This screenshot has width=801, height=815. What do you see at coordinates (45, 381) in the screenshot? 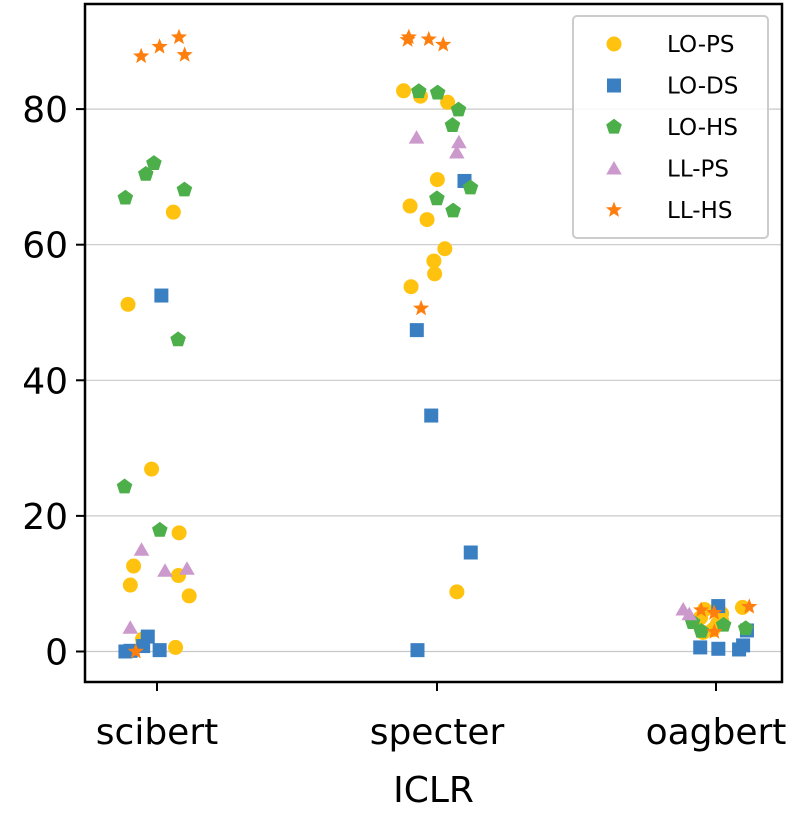
I see `y-tick-label: 40` at bounding box center [45, 381].